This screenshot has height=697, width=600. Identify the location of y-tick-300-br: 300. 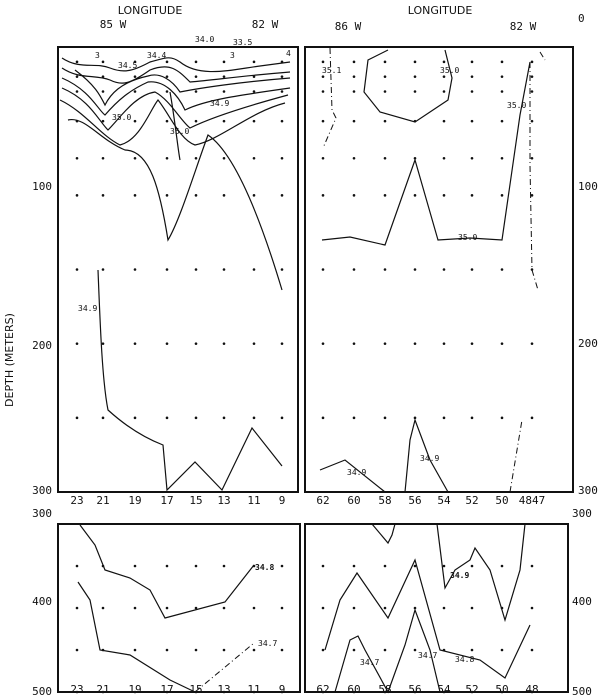
(582, 513).